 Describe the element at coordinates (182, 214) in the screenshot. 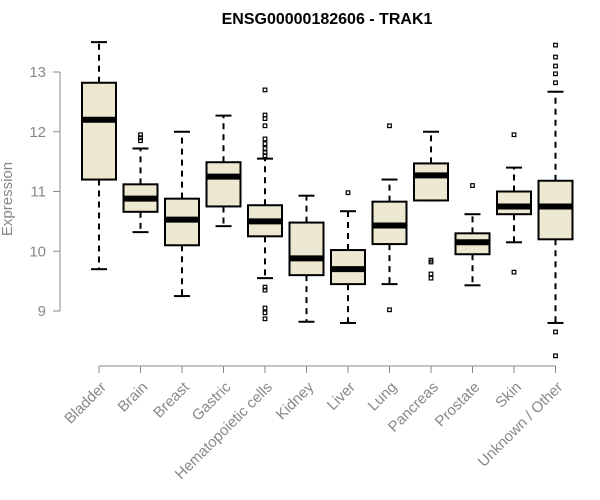

I see `box-group-breast` at that location.